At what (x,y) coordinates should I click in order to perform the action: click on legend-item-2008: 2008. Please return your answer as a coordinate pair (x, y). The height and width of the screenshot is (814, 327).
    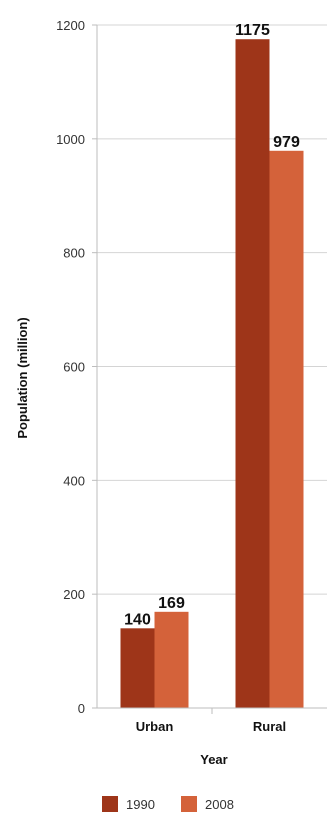
    Looking at the image, I should click on (207, 804).